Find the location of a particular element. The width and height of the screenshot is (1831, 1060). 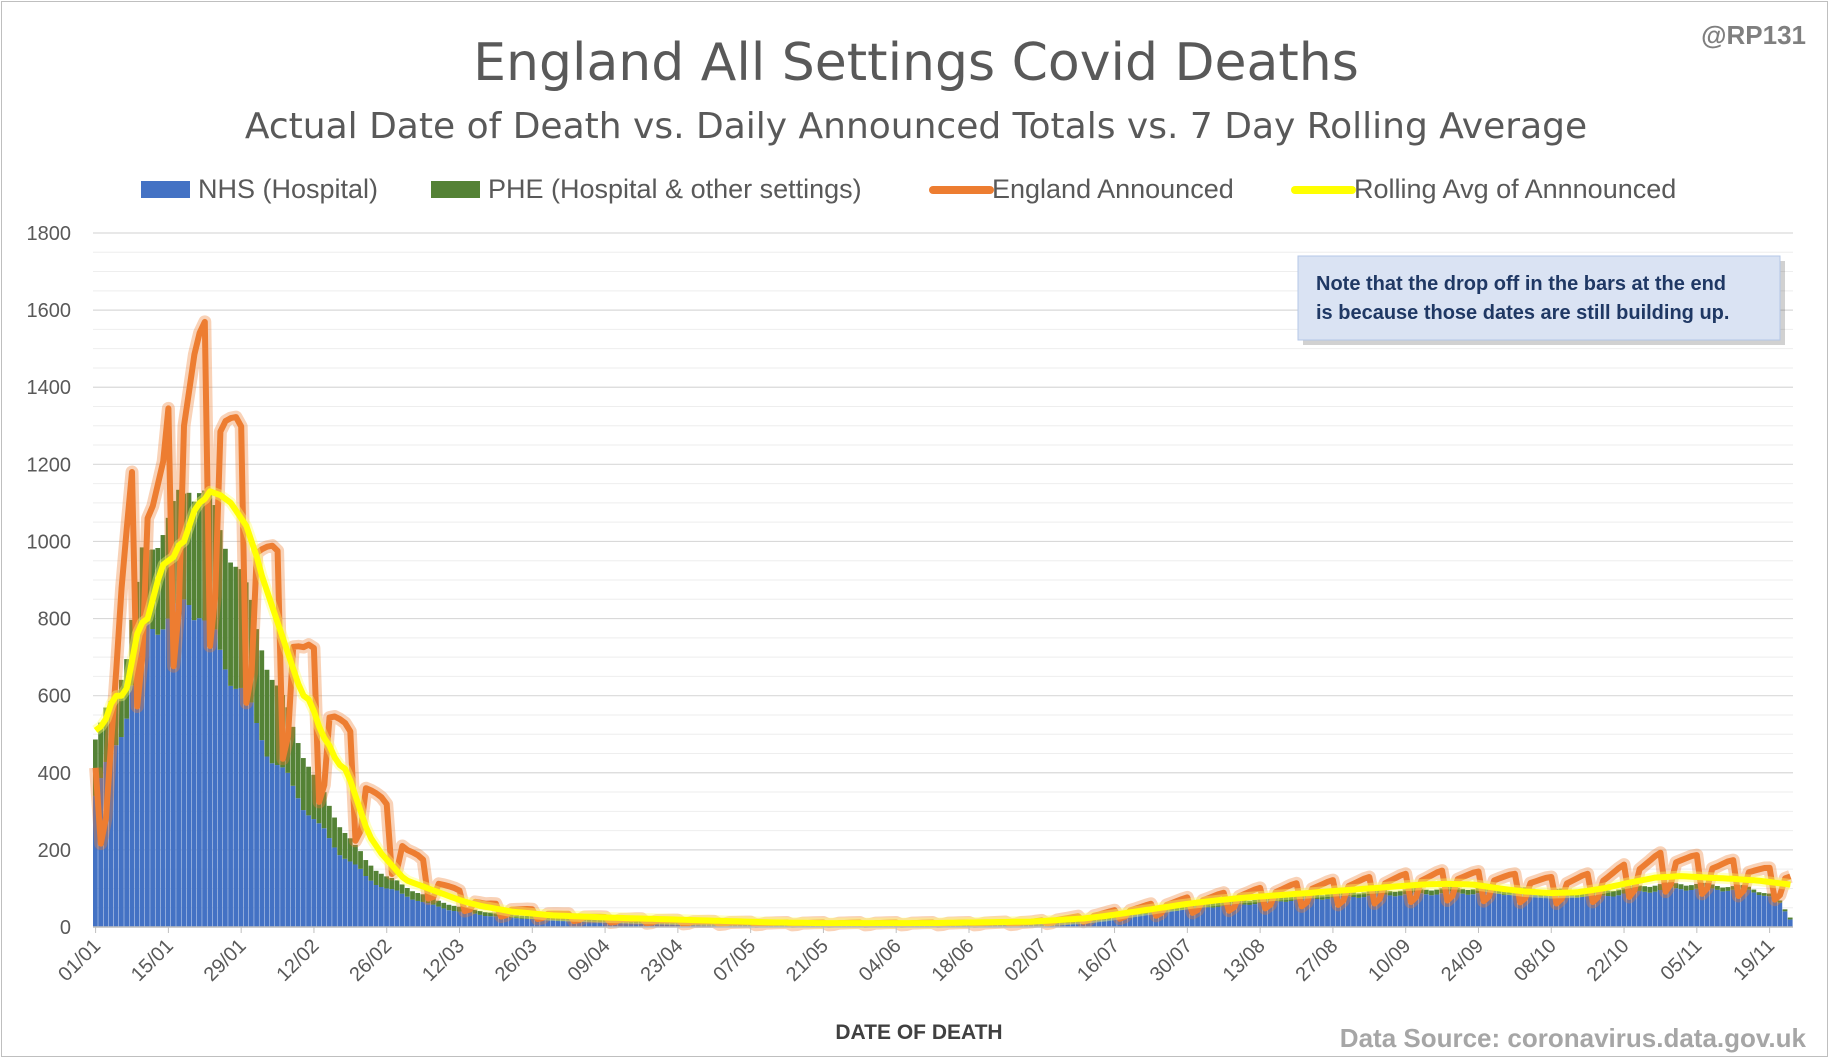

y-tick-label: 0 is located at coordinates (65, 928).